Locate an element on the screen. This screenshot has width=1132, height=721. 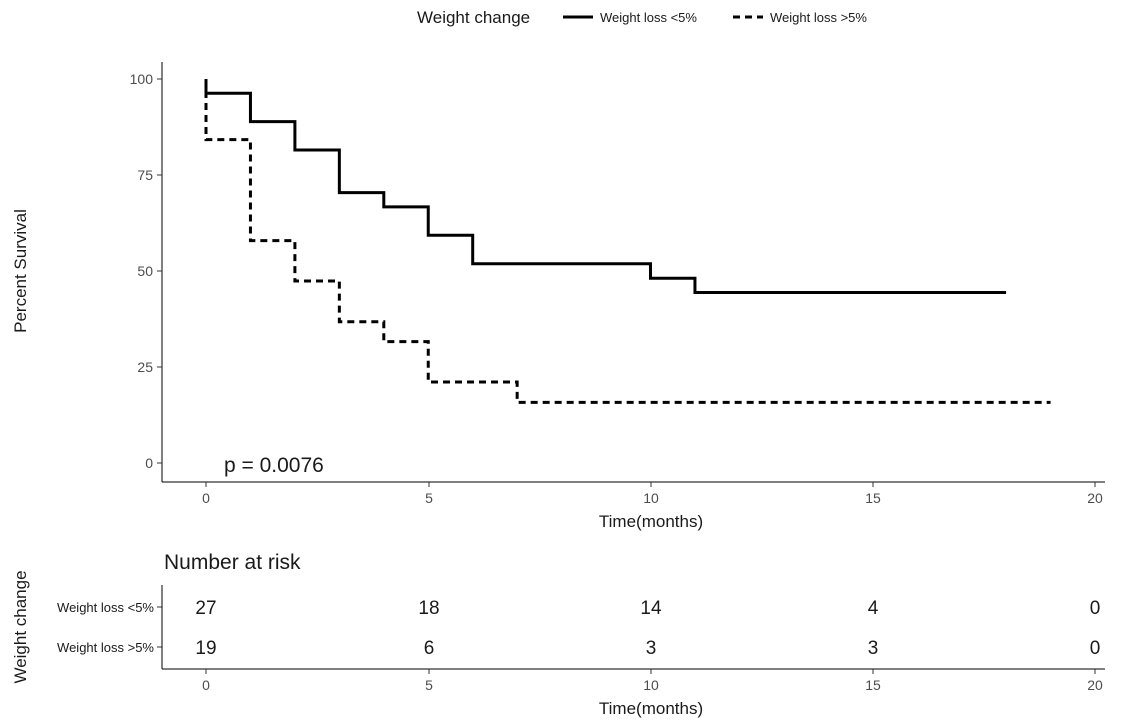
risk-table-ylabel: Weight change is located at coordinates (20, 626).